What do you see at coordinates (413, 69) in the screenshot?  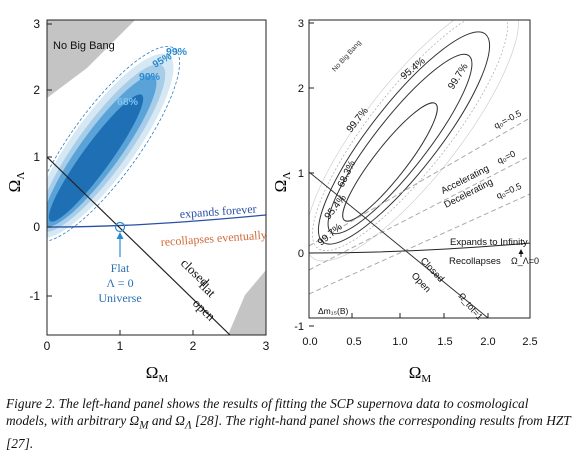 I see `label-95-4-top: 95.4%` at bounding box center [413, 69].